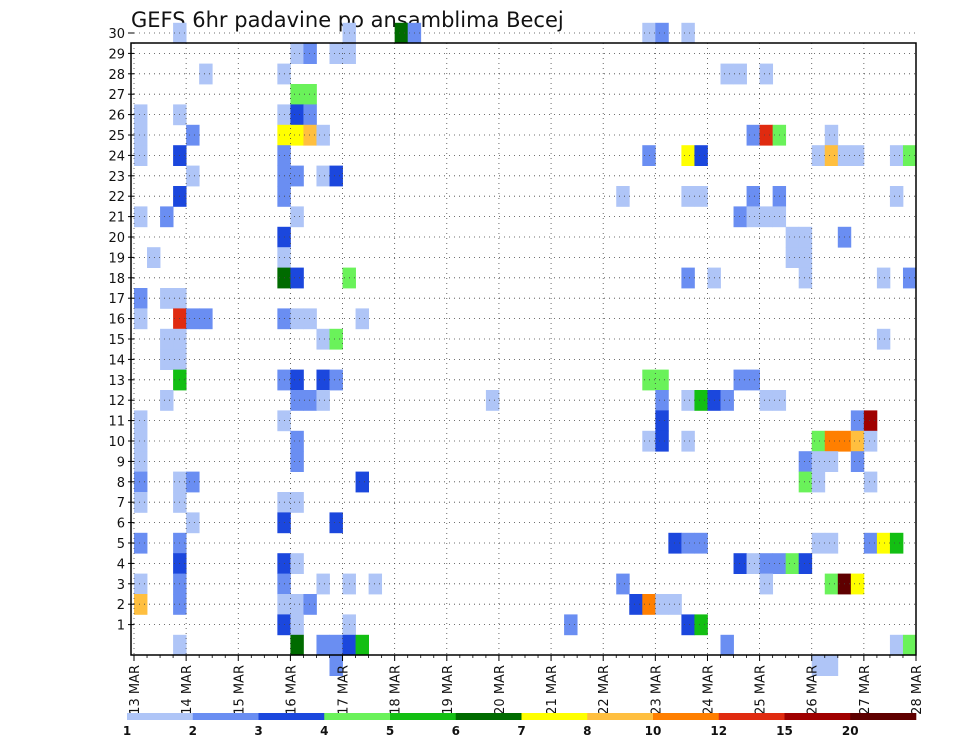 The image size is (960, 742). I want to click on x-tick-label: 19 MAR, so click(448, 690).